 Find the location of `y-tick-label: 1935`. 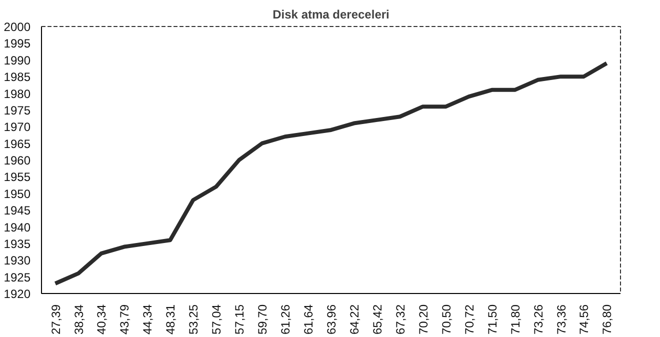

y-tick-label: 1935 is located at coordinates (17, 243).